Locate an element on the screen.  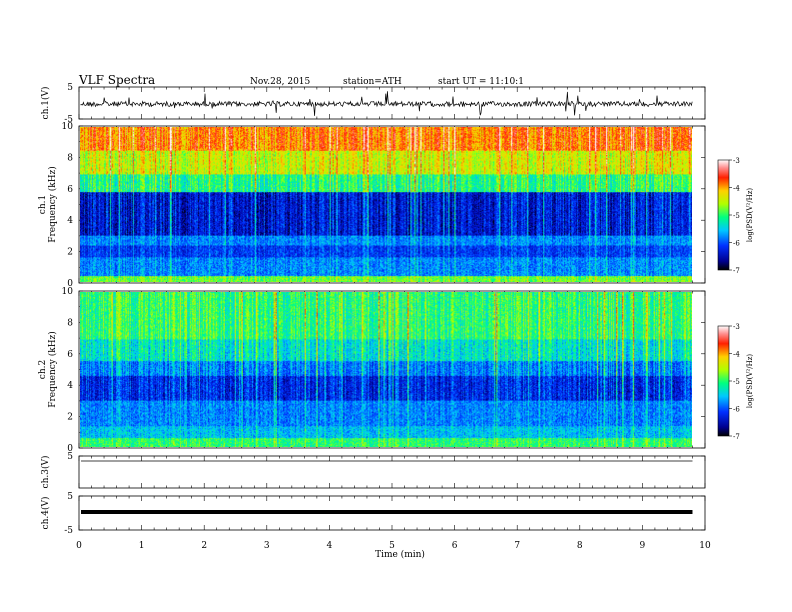
colorbar-ch2-gradient is located at coordinates (723, 381).